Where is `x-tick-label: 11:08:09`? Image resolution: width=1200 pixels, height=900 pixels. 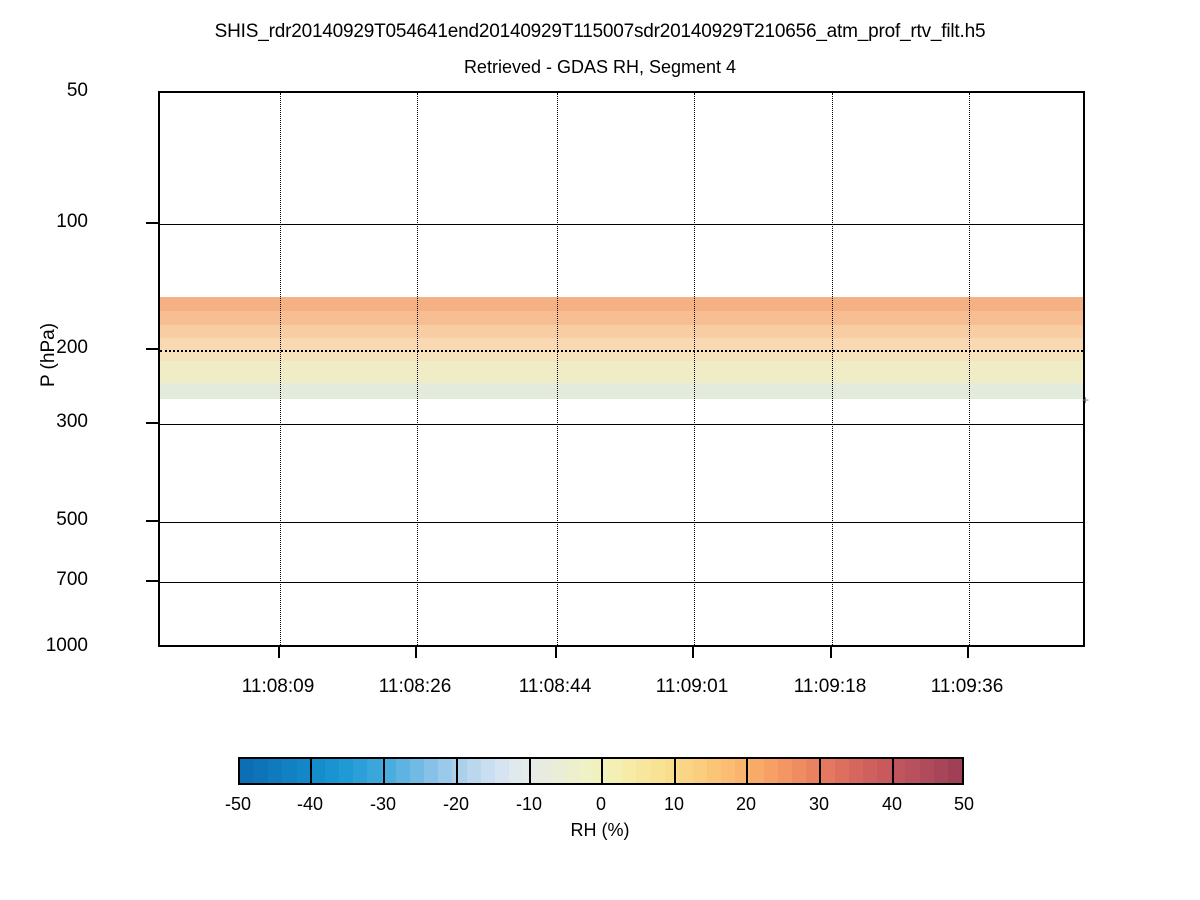 x-tick-label: 11:08:09 is located at coordinates (278, 686).